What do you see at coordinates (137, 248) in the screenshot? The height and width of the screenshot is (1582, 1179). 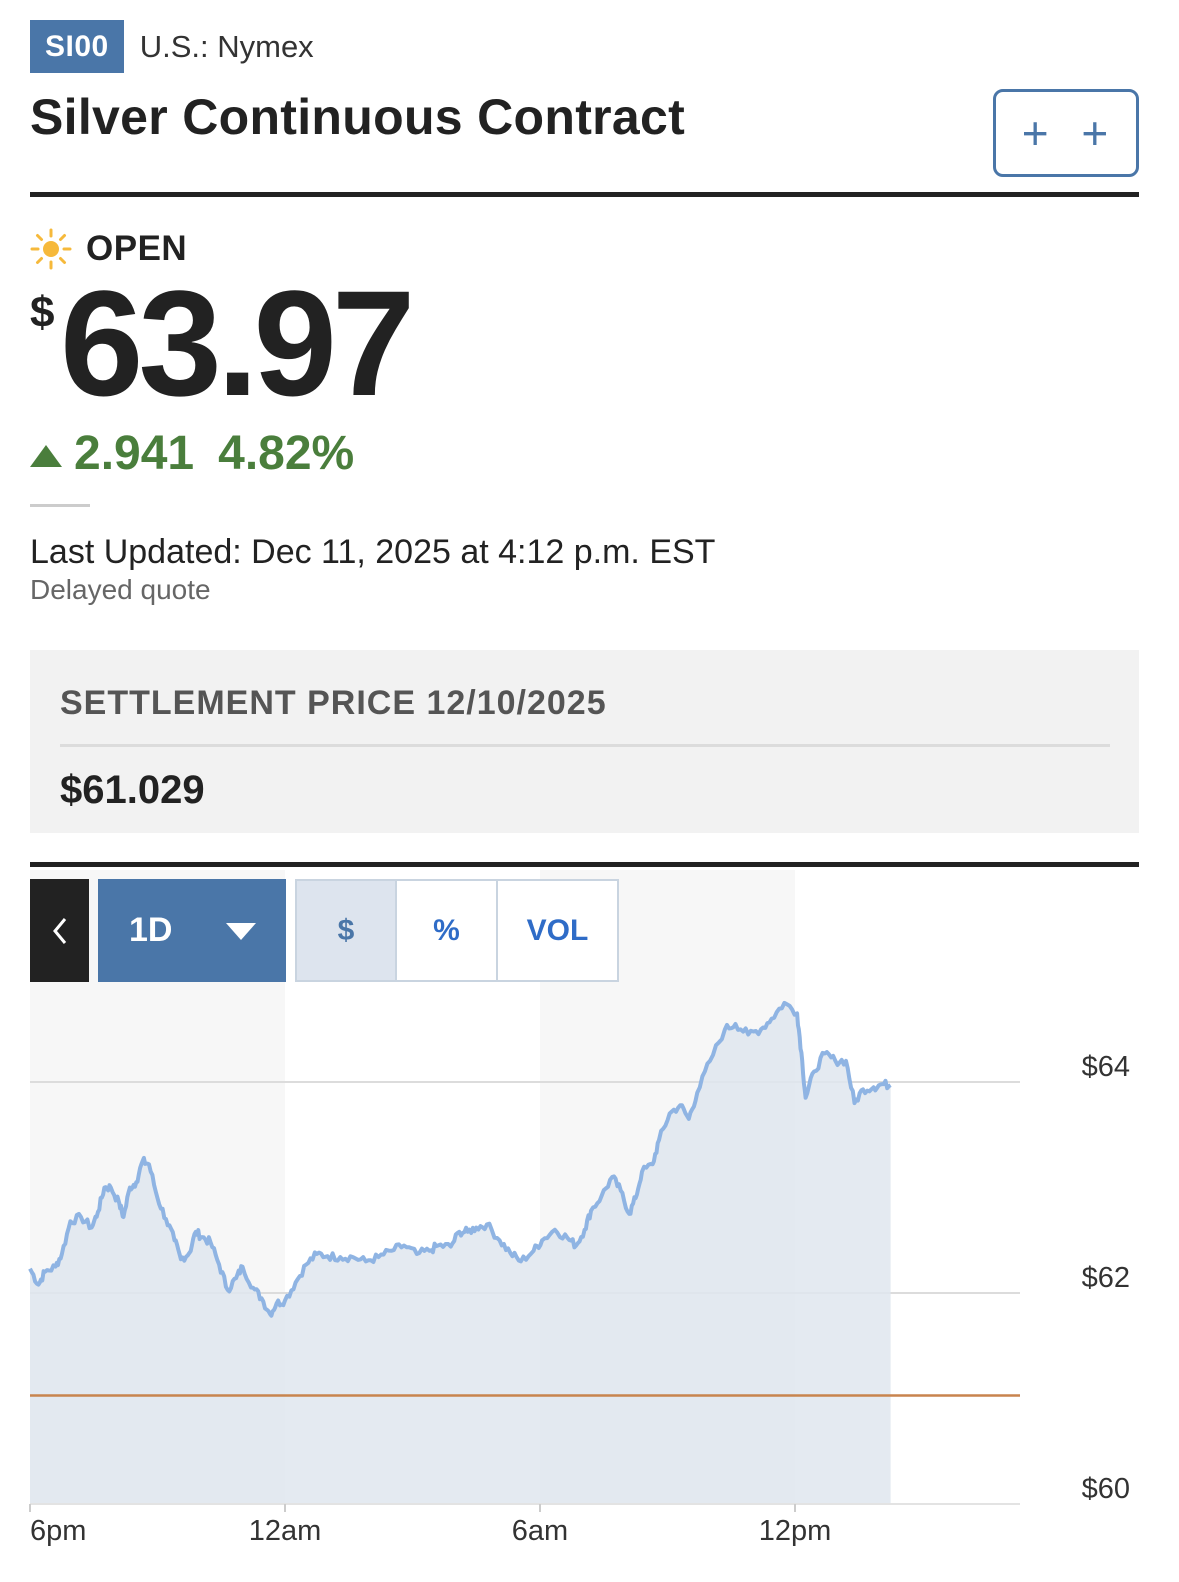 I see `market-status-label: OPEN` at bounding box center [137, 248].